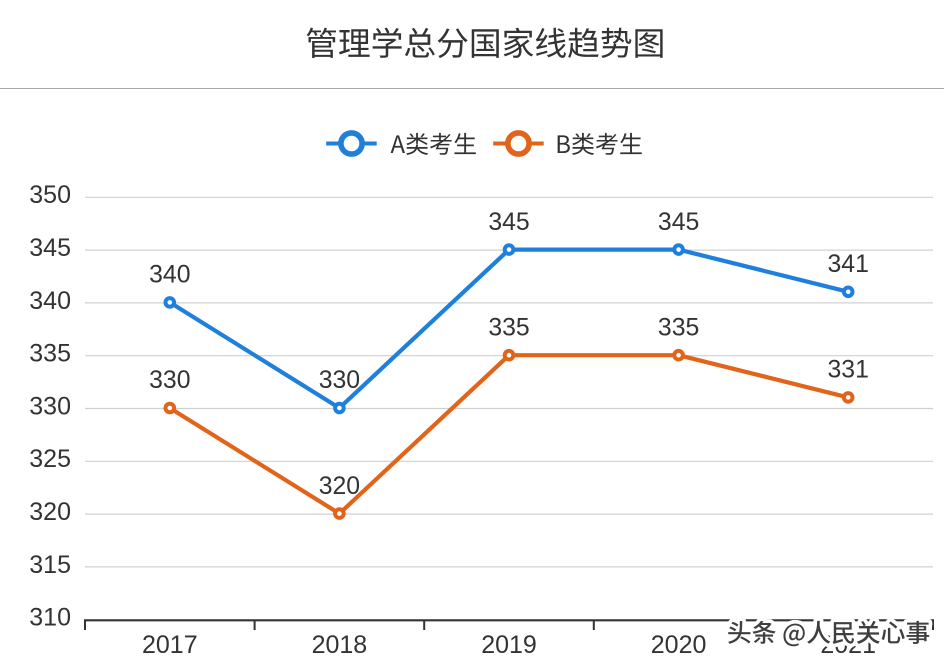 This screenshot has height=666, width=944. Describe the element at coordinates (848, 264) in the screenshot. I see `svg-text: 341` at that location.